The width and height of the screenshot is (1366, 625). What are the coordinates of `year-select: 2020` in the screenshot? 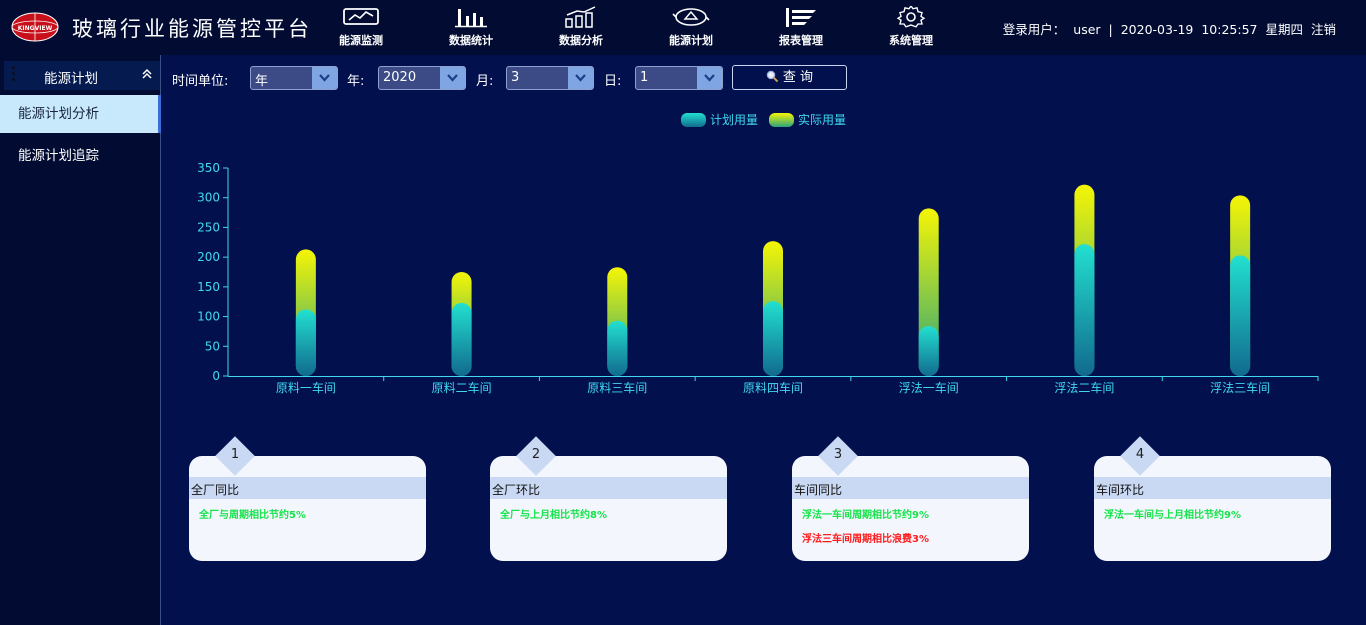 It's located at (422, 78).